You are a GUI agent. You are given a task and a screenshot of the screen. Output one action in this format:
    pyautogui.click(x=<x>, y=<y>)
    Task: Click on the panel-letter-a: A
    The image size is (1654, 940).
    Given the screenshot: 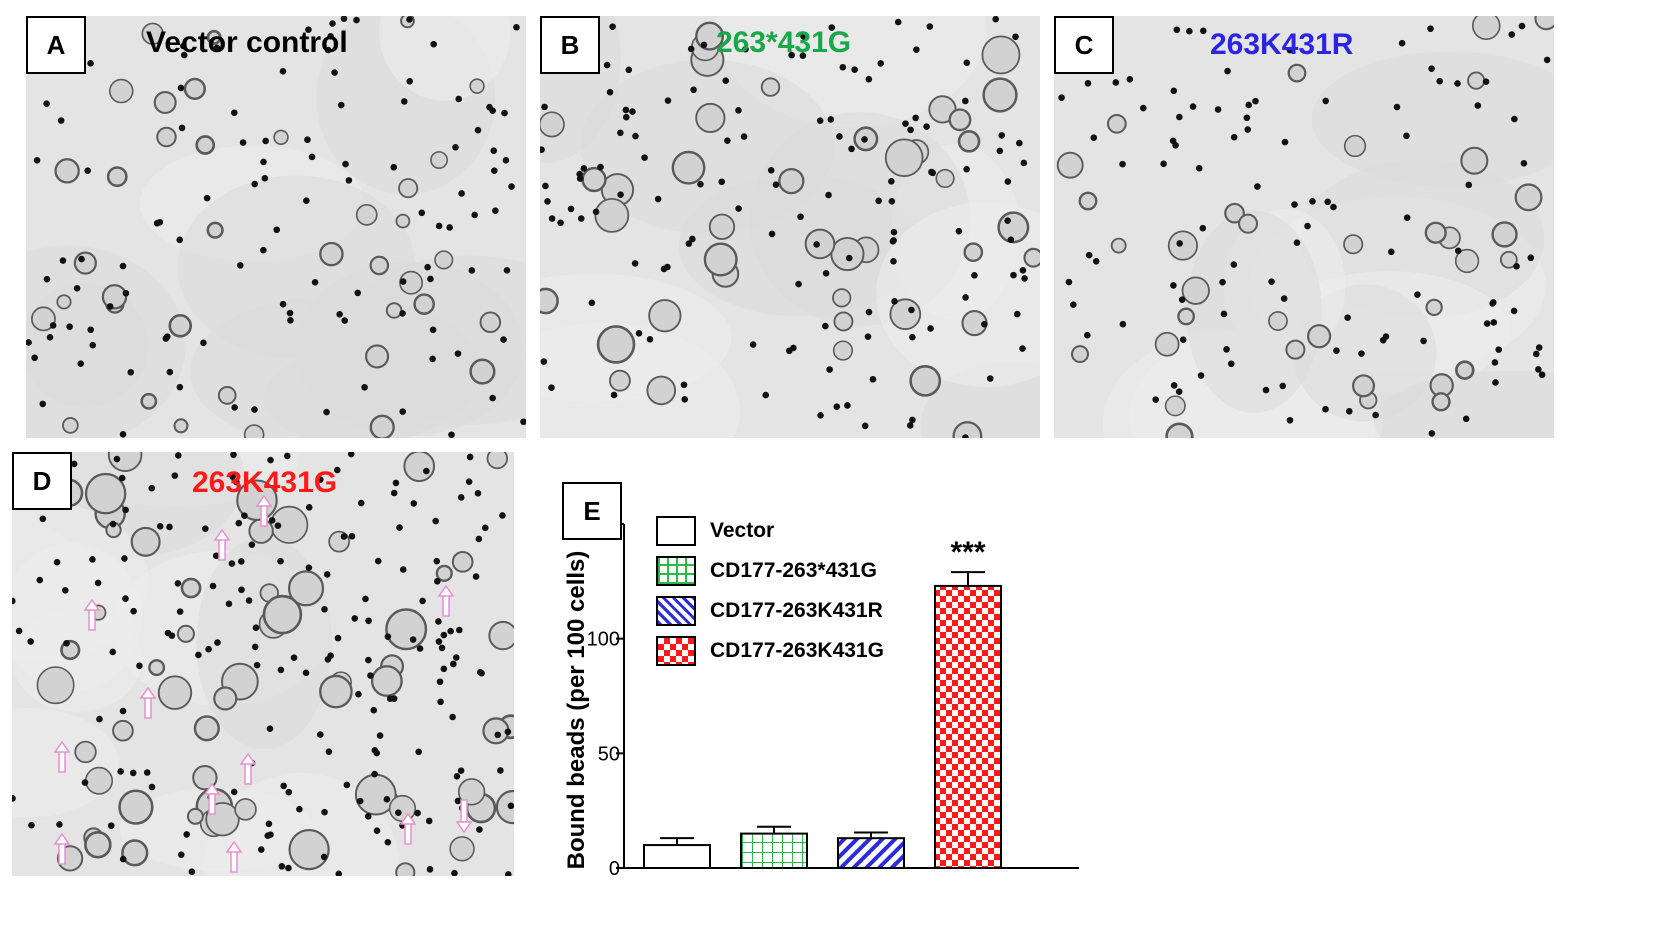 What is the action you would take?
    pyautogui.click(x=56, y=45)
    